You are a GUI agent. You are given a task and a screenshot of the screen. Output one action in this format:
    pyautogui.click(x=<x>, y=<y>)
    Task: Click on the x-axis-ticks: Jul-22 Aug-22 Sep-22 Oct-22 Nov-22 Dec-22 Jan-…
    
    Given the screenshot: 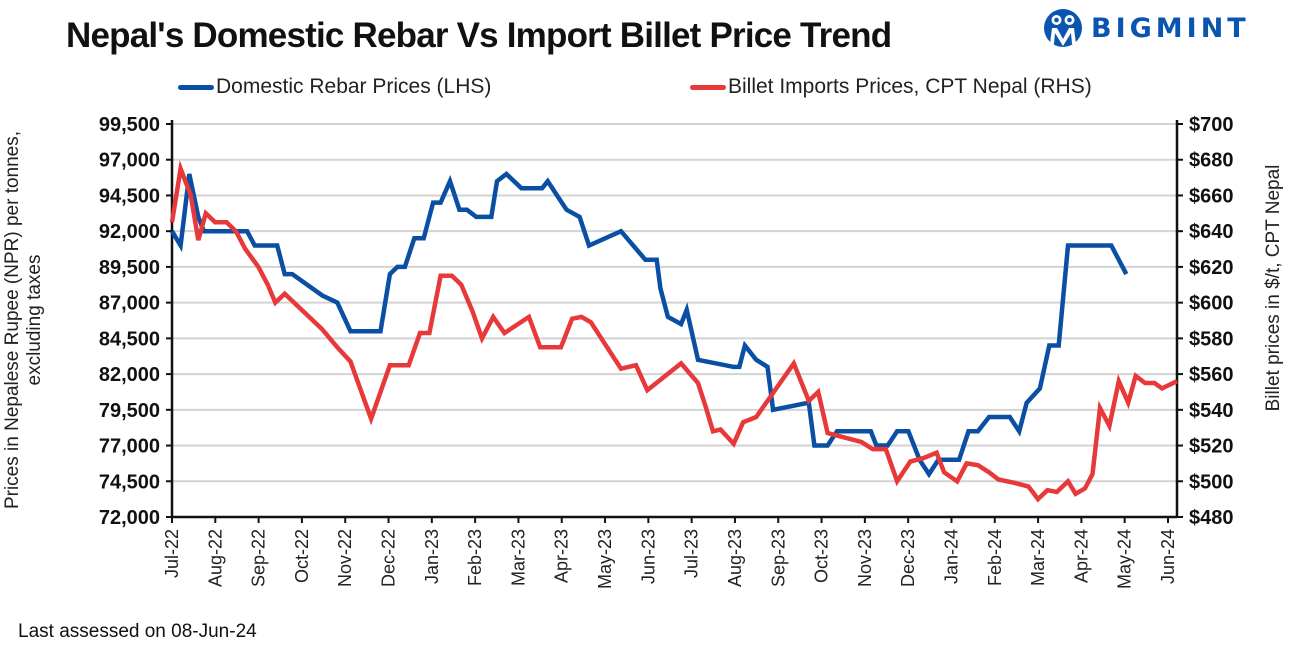 What is the action you would take?
    pyautogui.click(x=670, y=553)
    